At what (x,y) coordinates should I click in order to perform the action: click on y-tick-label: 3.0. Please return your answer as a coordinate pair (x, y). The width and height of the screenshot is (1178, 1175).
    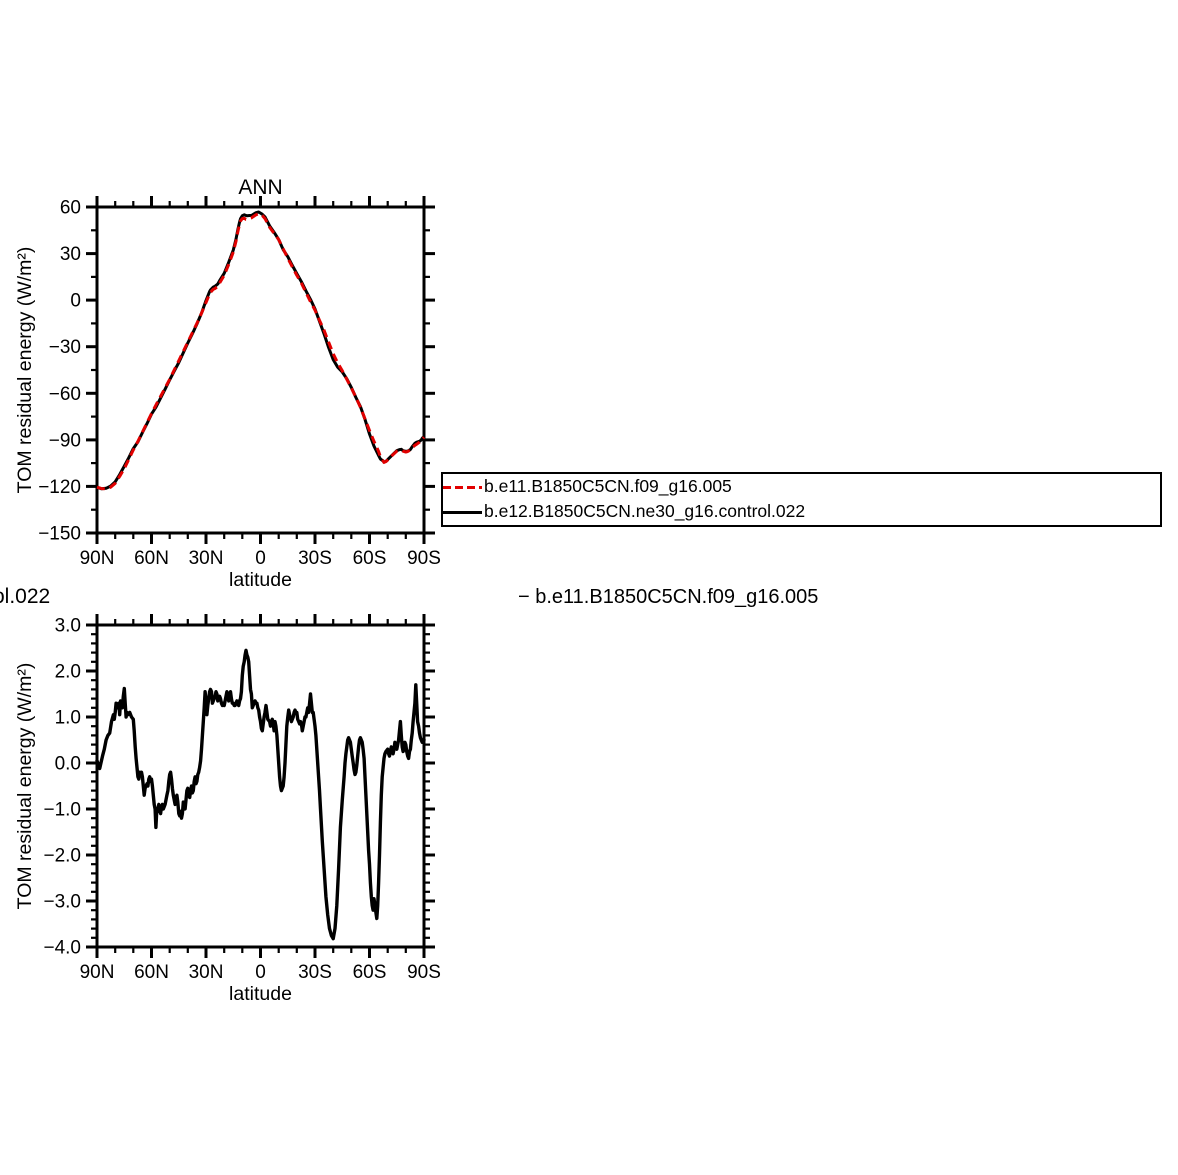
    Looking at the image, I should click on (68, 626).